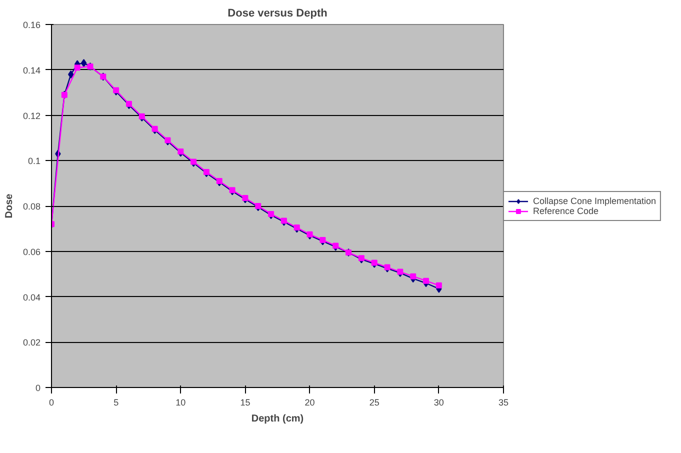 This screenshot has width=681, height=453. Describe the element at coordinates (31, 343) in the screenshot. I see `y-tick-label: 0.02` at that location.